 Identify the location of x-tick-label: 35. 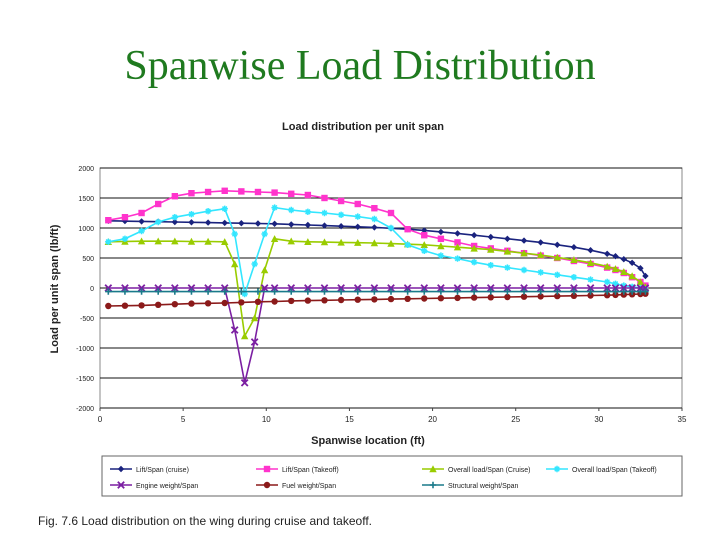
(682, 419).